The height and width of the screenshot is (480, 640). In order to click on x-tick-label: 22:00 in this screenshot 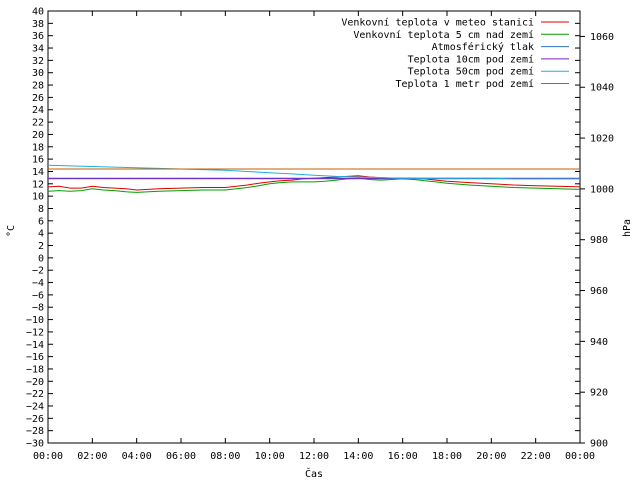, I will do `click(536, 456)`.